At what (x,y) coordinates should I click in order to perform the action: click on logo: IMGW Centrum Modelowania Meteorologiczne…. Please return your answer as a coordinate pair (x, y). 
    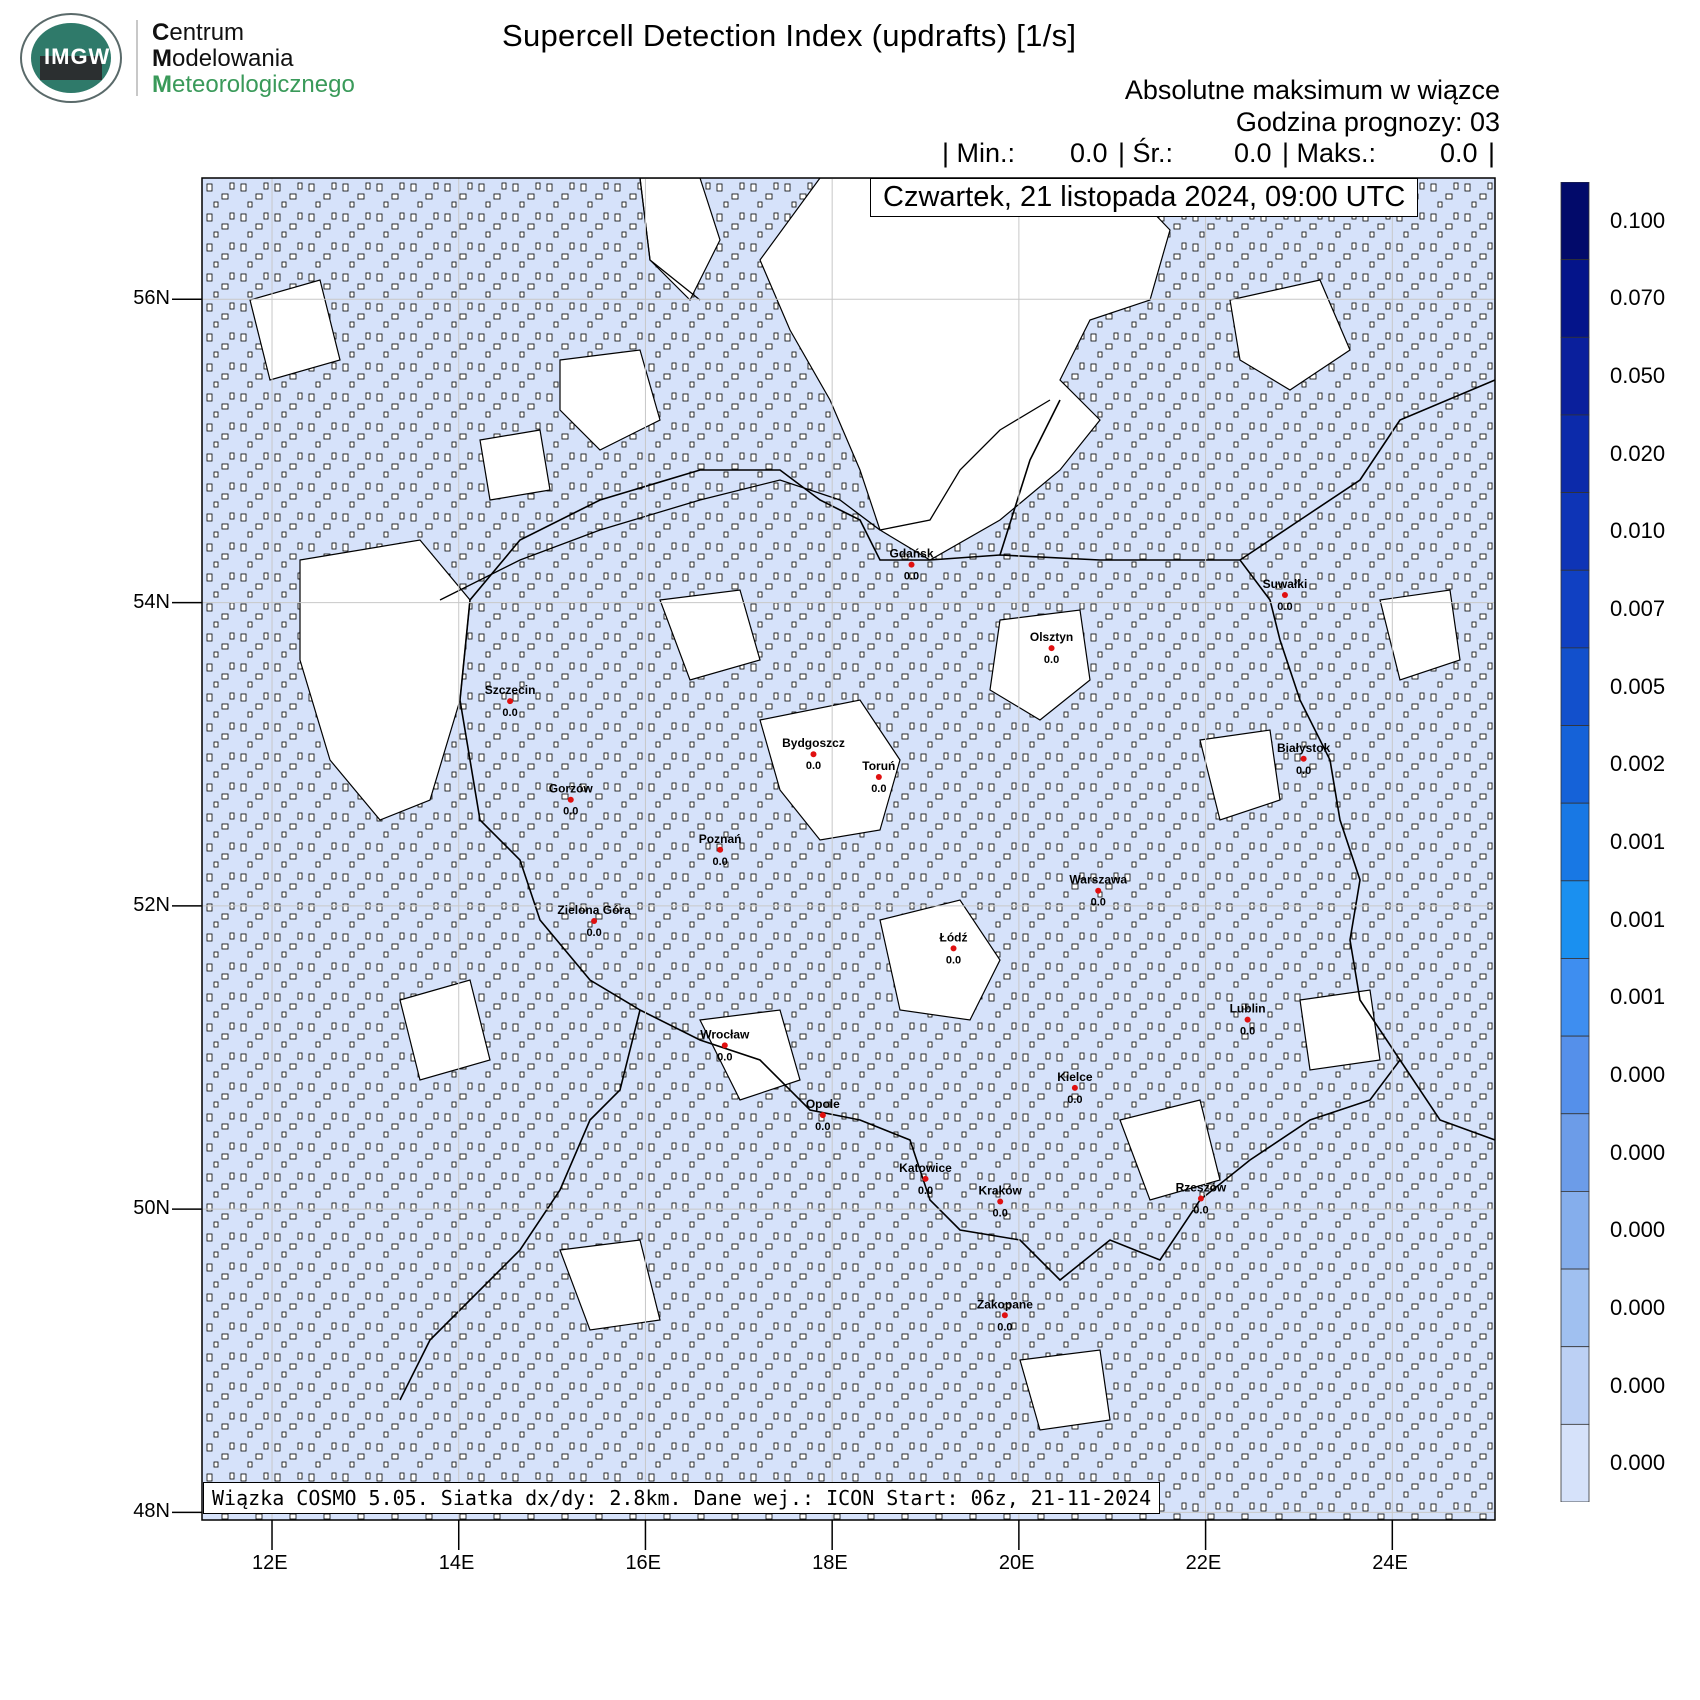
    Looking at the image, I should click on (204, 57).